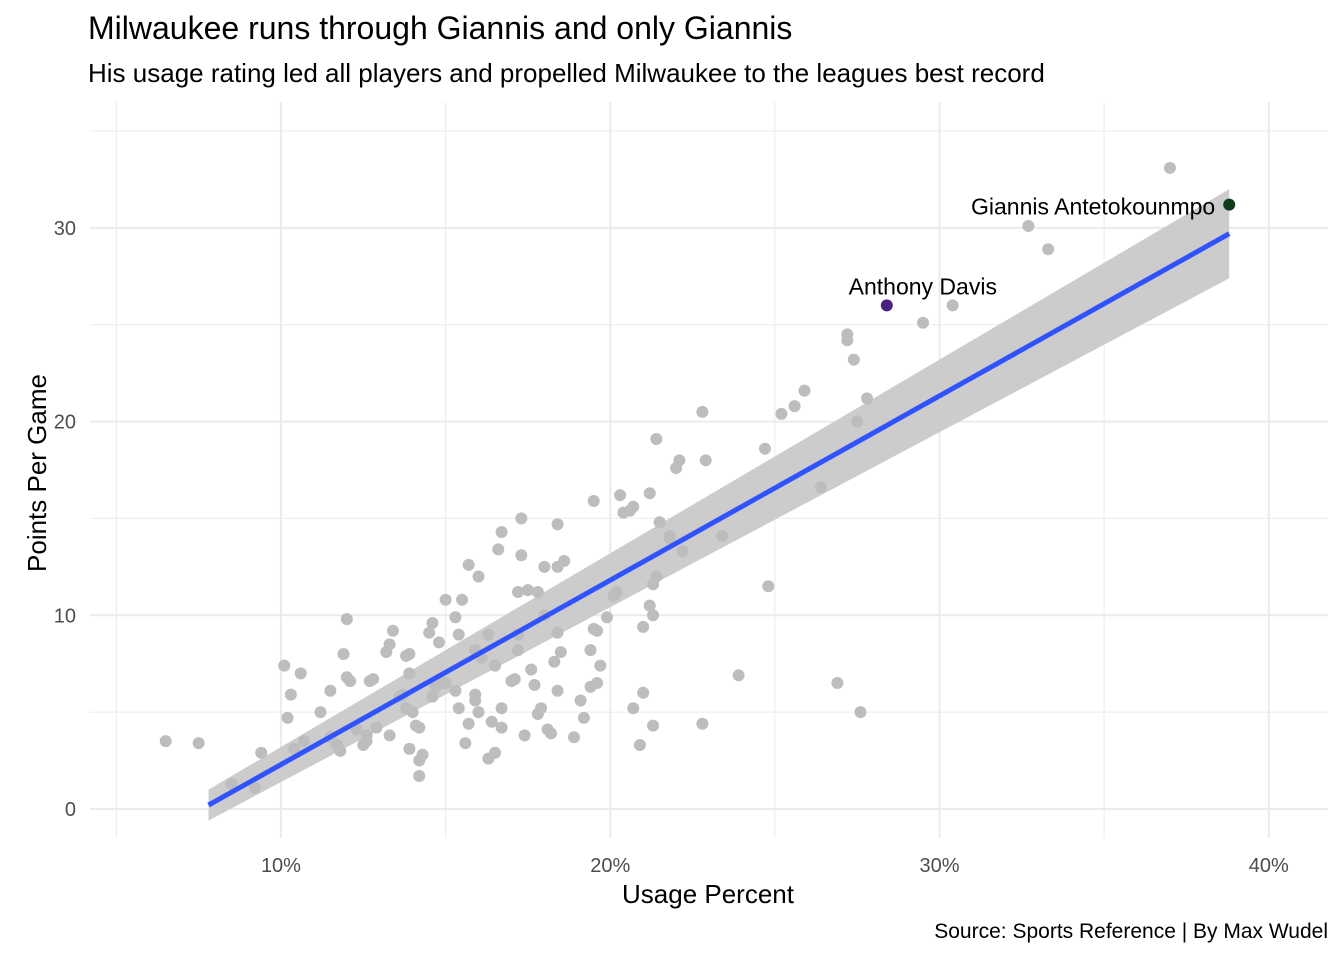 This screenshot has height=960, width=1344. What do you see at coordinates (70, 810) in the screenshot?
I see `y-tick-label: 0` at bounding box center [70, 810].